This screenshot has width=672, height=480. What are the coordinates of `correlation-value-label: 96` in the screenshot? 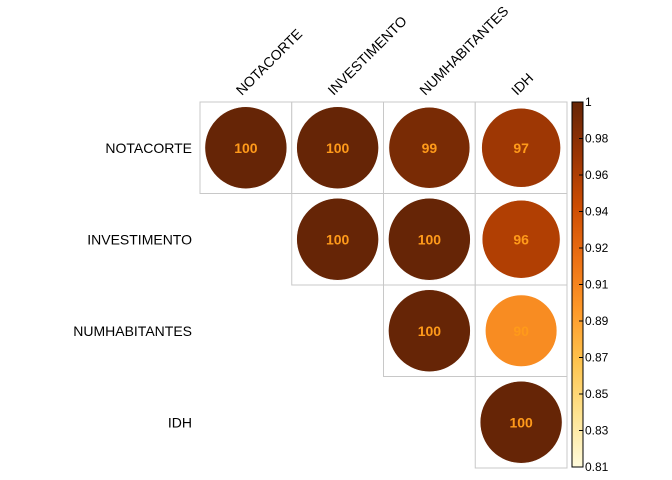 It's located at (521, 239).